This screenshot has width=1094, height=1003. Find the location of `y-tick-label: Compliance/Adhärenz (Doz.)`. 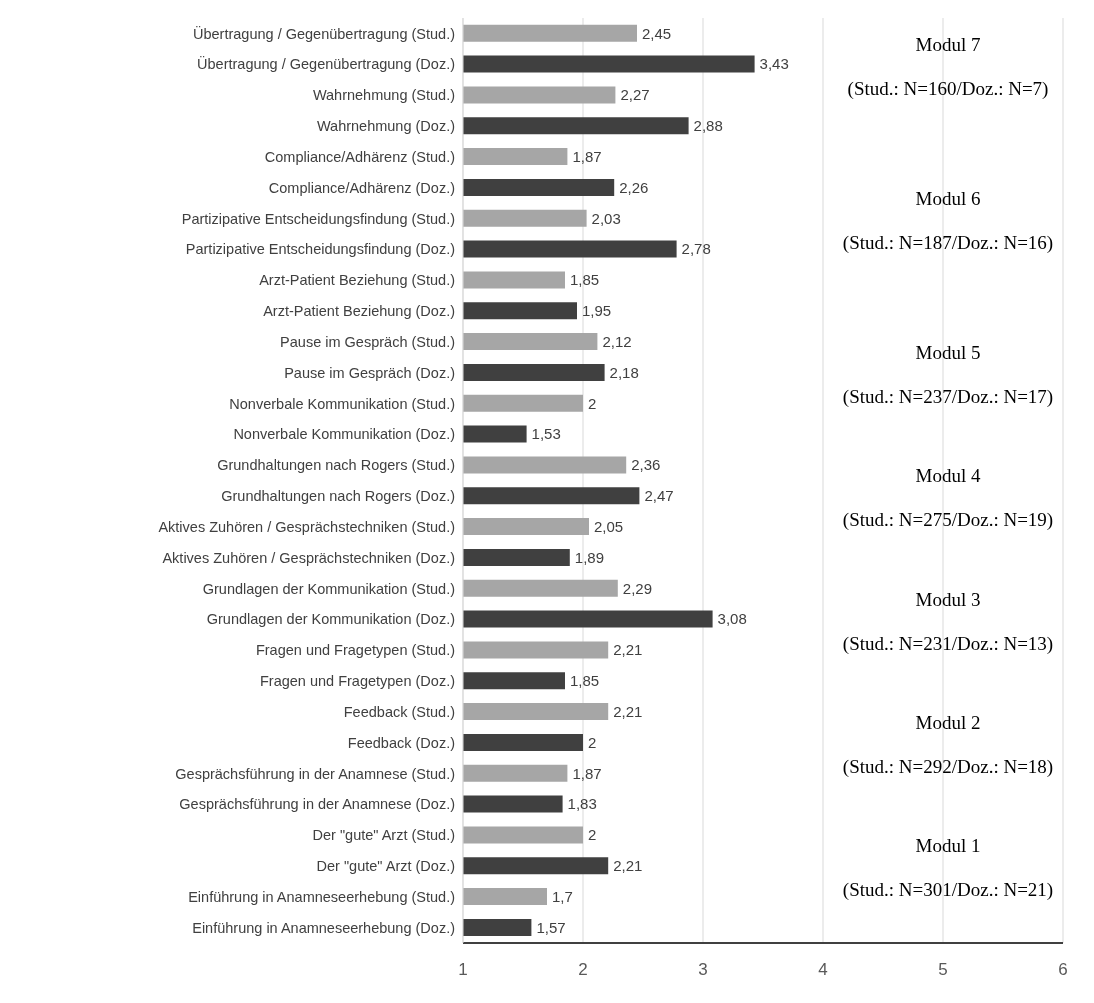

y-tick-label: Compliance/Adhärenz (Doz.) is located at coordinates (361, 187).